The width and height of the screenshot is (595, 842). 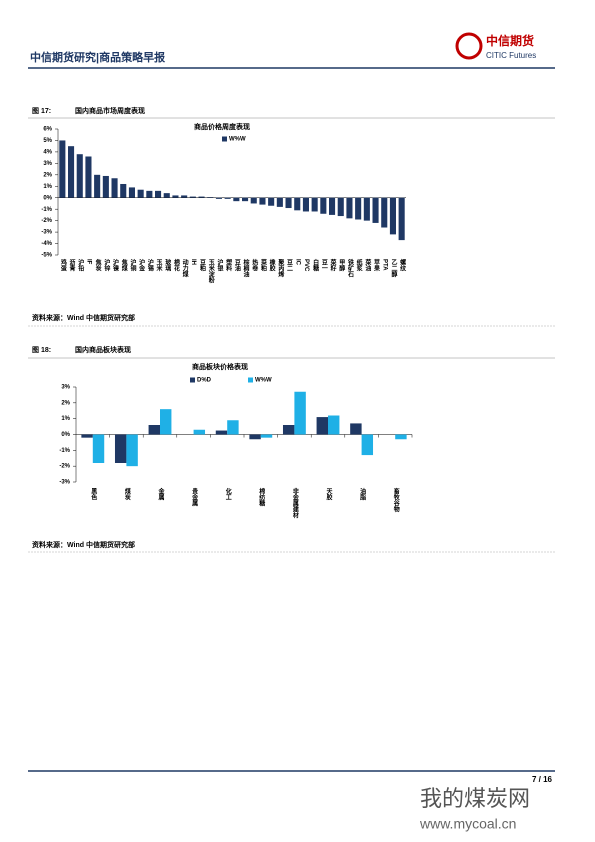 What do you see at coordinates (377, 265) in the screenshot?
I see `x-tick-label vt: 苹果` at bounding box center [377, 265].